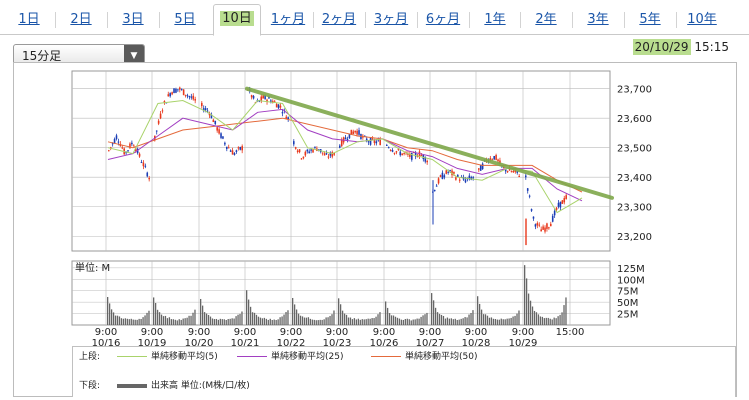 Image resolution: width=749 pixels, height=400 pixels. I want to click on chevron-down-icon: ▼, so click(134, 56).